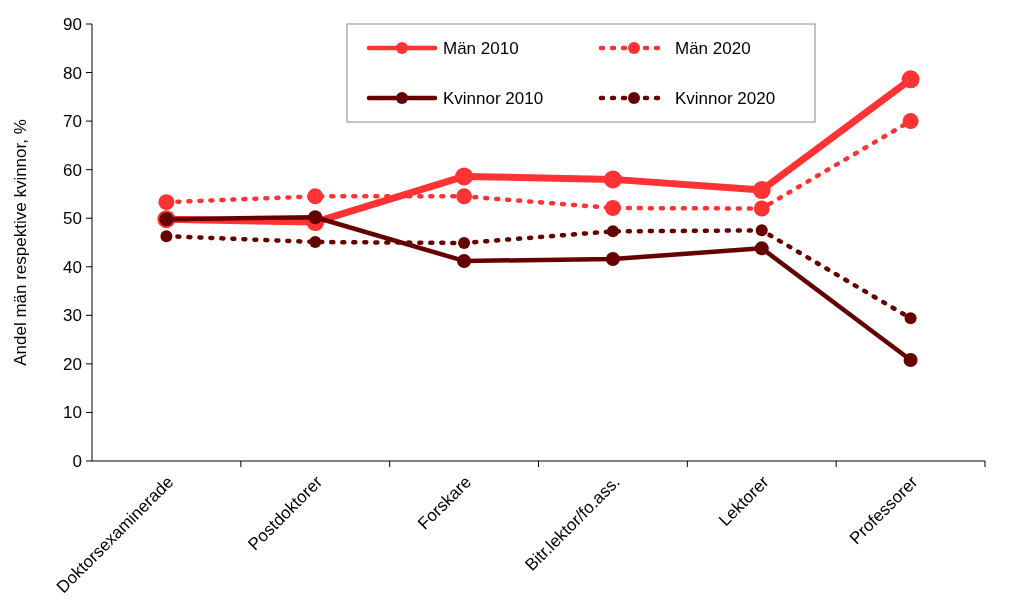  What do you see at coordinates (20, 242) in the screenshot?
I see `y-axis-title: Andel män respektive kvinnor, %` at bounding box center [20, 242].